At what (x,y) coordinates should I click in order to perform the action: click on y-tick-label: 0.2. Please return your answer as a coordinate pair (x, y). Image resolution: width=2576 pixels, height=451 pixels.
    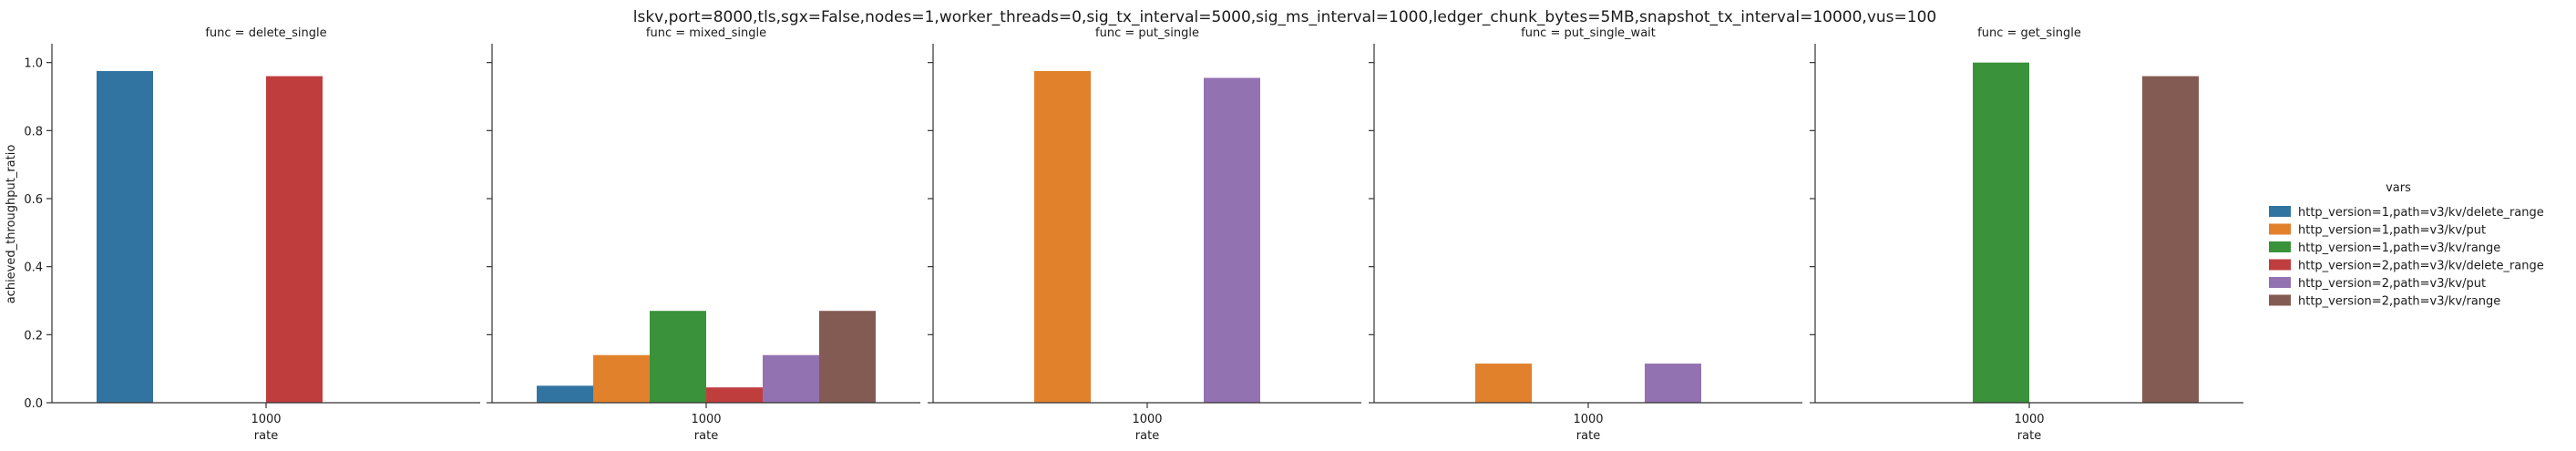
    Looking at the image, I should click on (34, 336).